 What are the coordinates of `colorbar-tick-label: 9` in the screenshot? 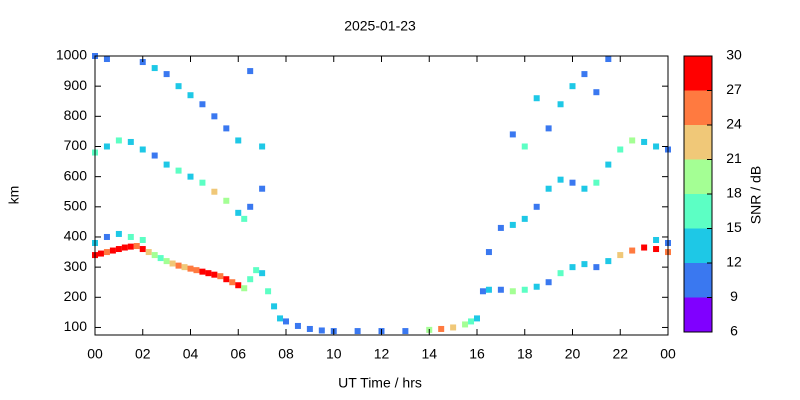 It's located at (734, 296).